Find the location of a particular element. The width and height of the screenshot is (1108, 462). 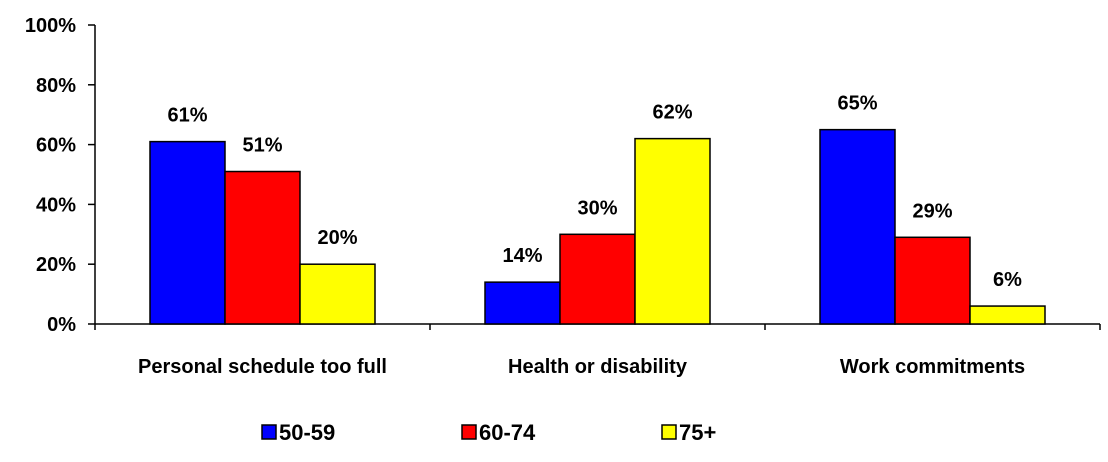

data-label: 65% is located at coordinates (857, 104).